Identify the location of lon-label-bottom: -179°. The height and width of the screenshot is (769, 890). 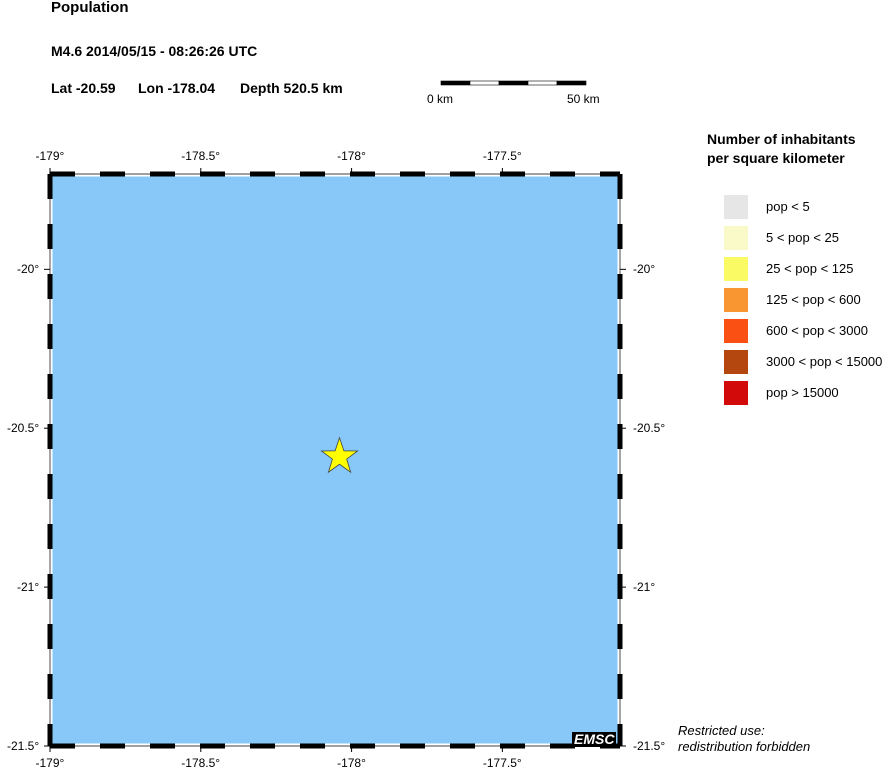
(50, 762).